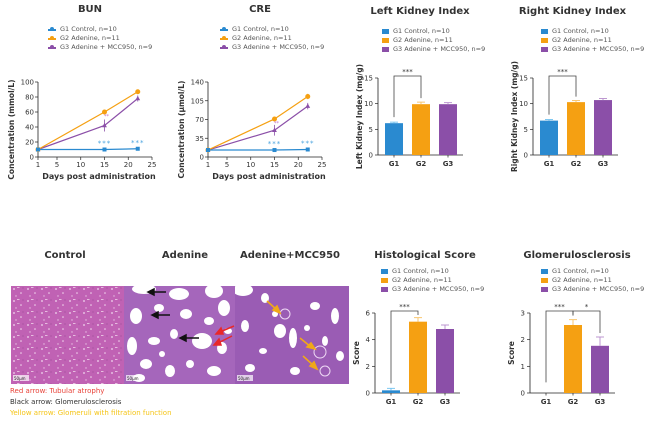  I want to click on right-kidney-title: Right Kidney Index, so click(572, 11).